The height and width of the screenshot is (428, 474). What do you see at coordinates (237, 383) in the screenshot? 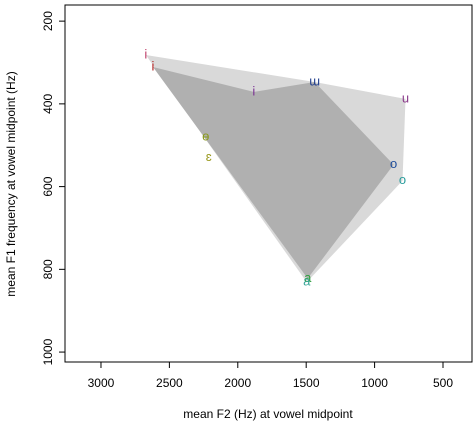
I see `x-tick-label: 2000` at bounding box center [237, 383].